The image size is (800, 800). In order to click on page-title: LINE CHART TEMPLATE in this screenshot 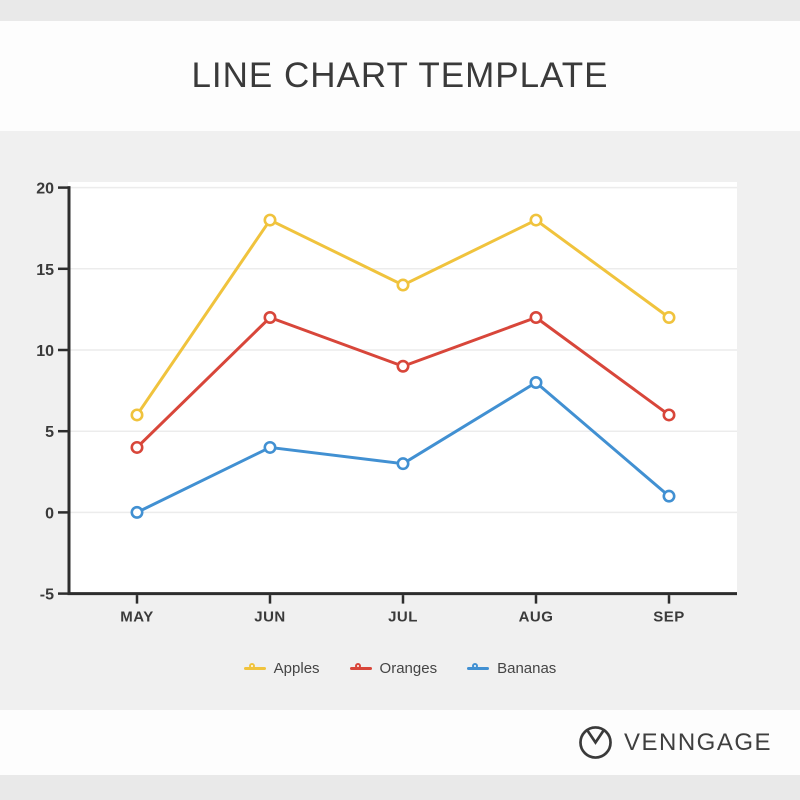, I will do `click(400, 75)`.